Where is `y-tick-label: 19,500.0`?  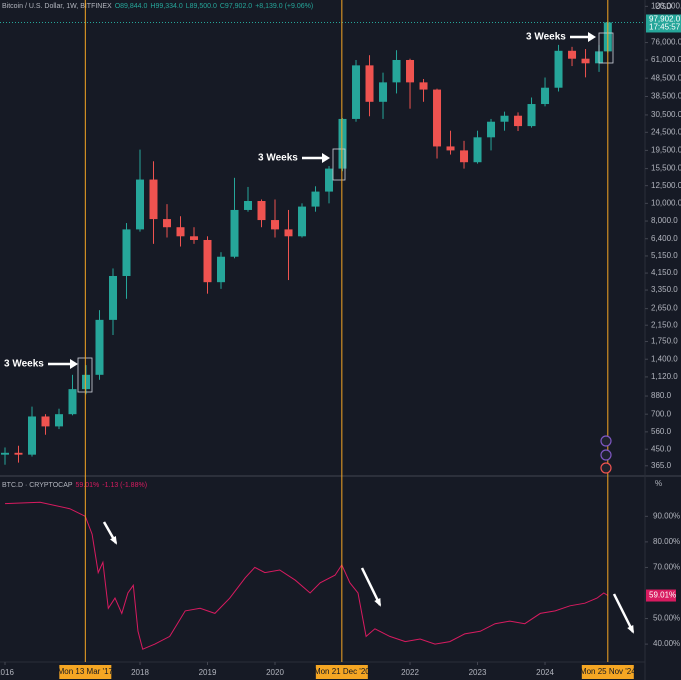 y-tick-label: 19,500.0 is located at coordinates (666, 150).